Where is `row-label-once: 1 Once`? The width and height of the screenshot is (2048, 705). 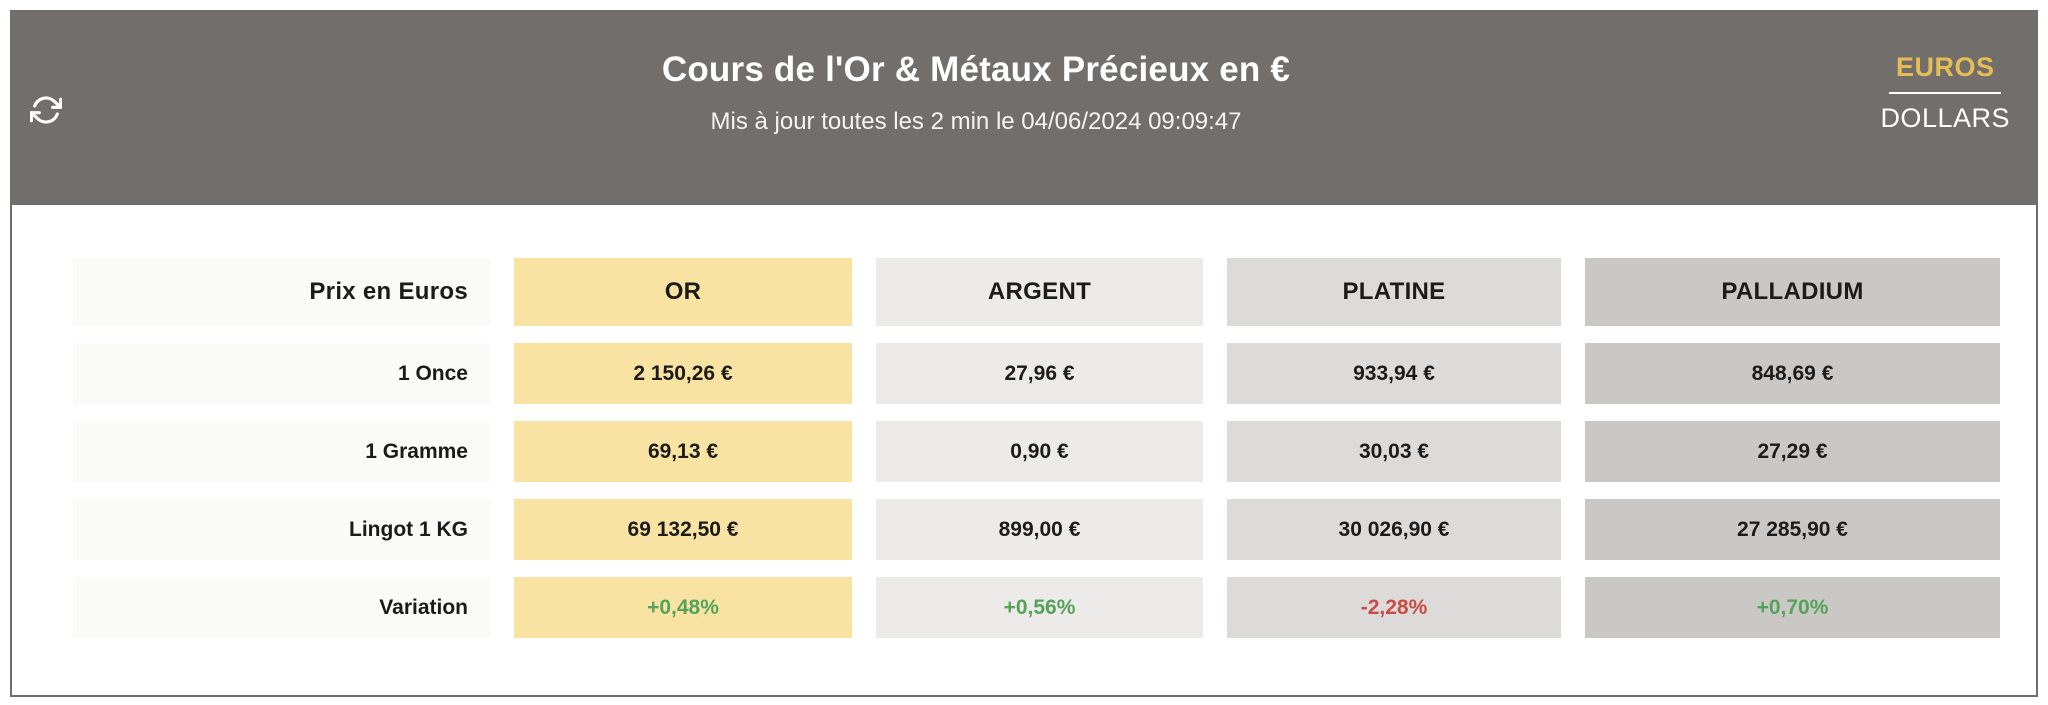 row-label-once: 1 Once is located at coordinates (281, 373).